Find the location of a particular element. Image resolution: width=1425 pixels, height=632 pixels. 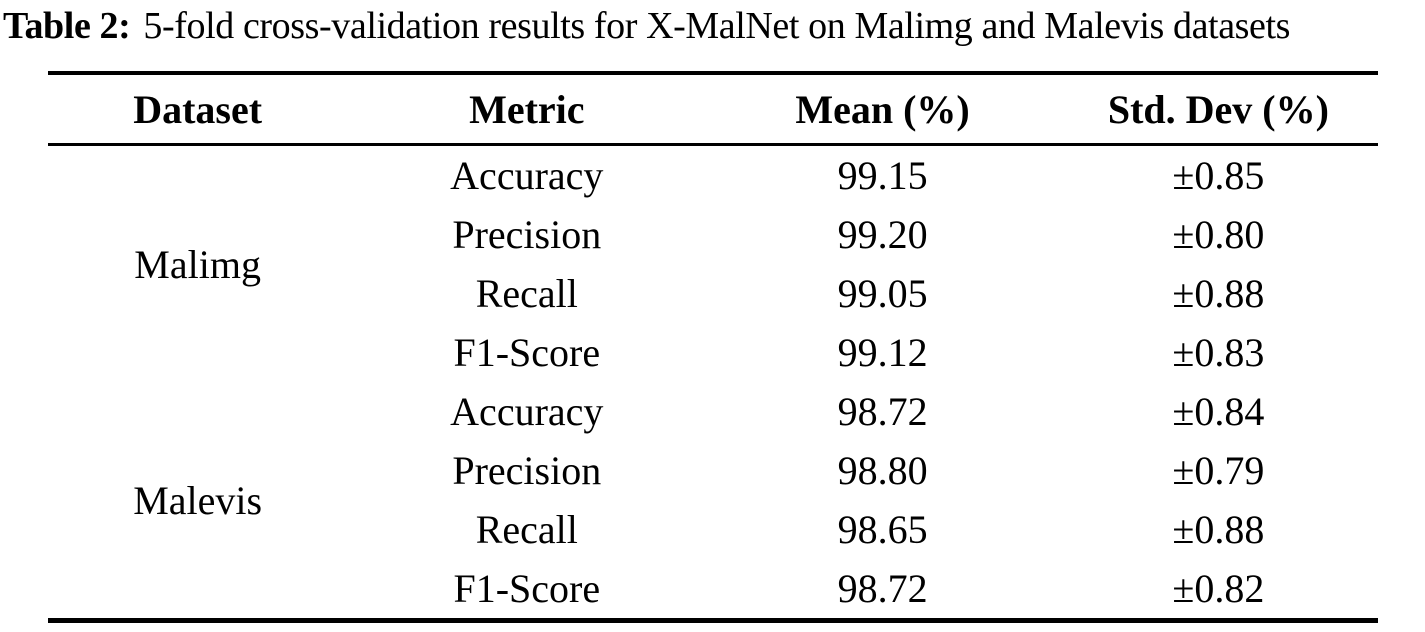

std-dev-cell: ±0.85 is located at coordinates (1218, 175).